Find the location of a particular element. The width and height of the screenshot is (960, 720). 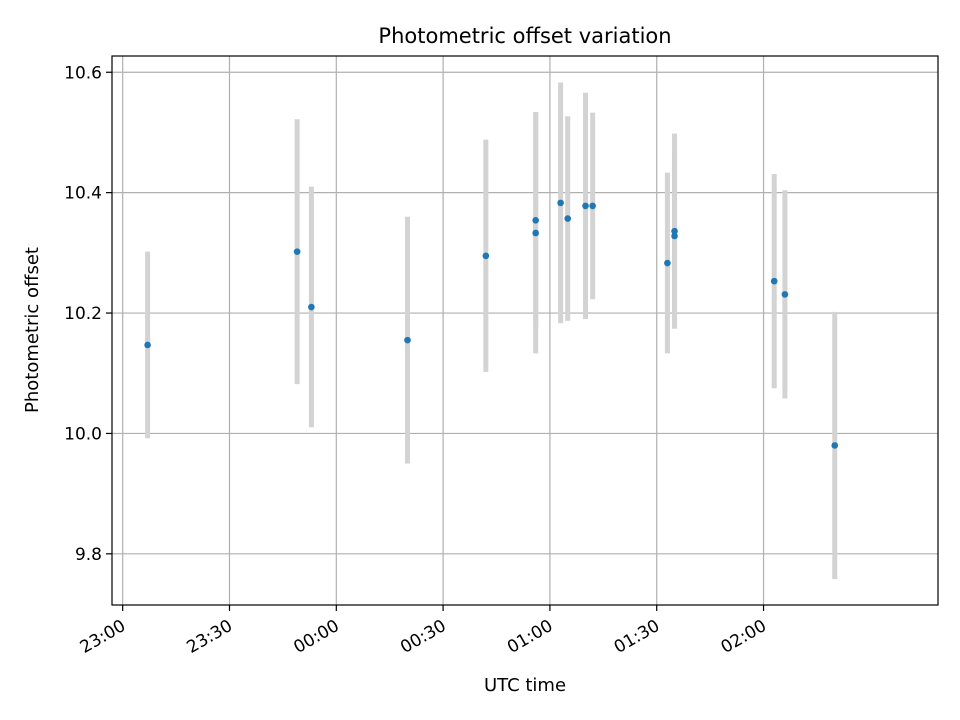

x-axis-label: UTC time is located at coordinates (525, 685).